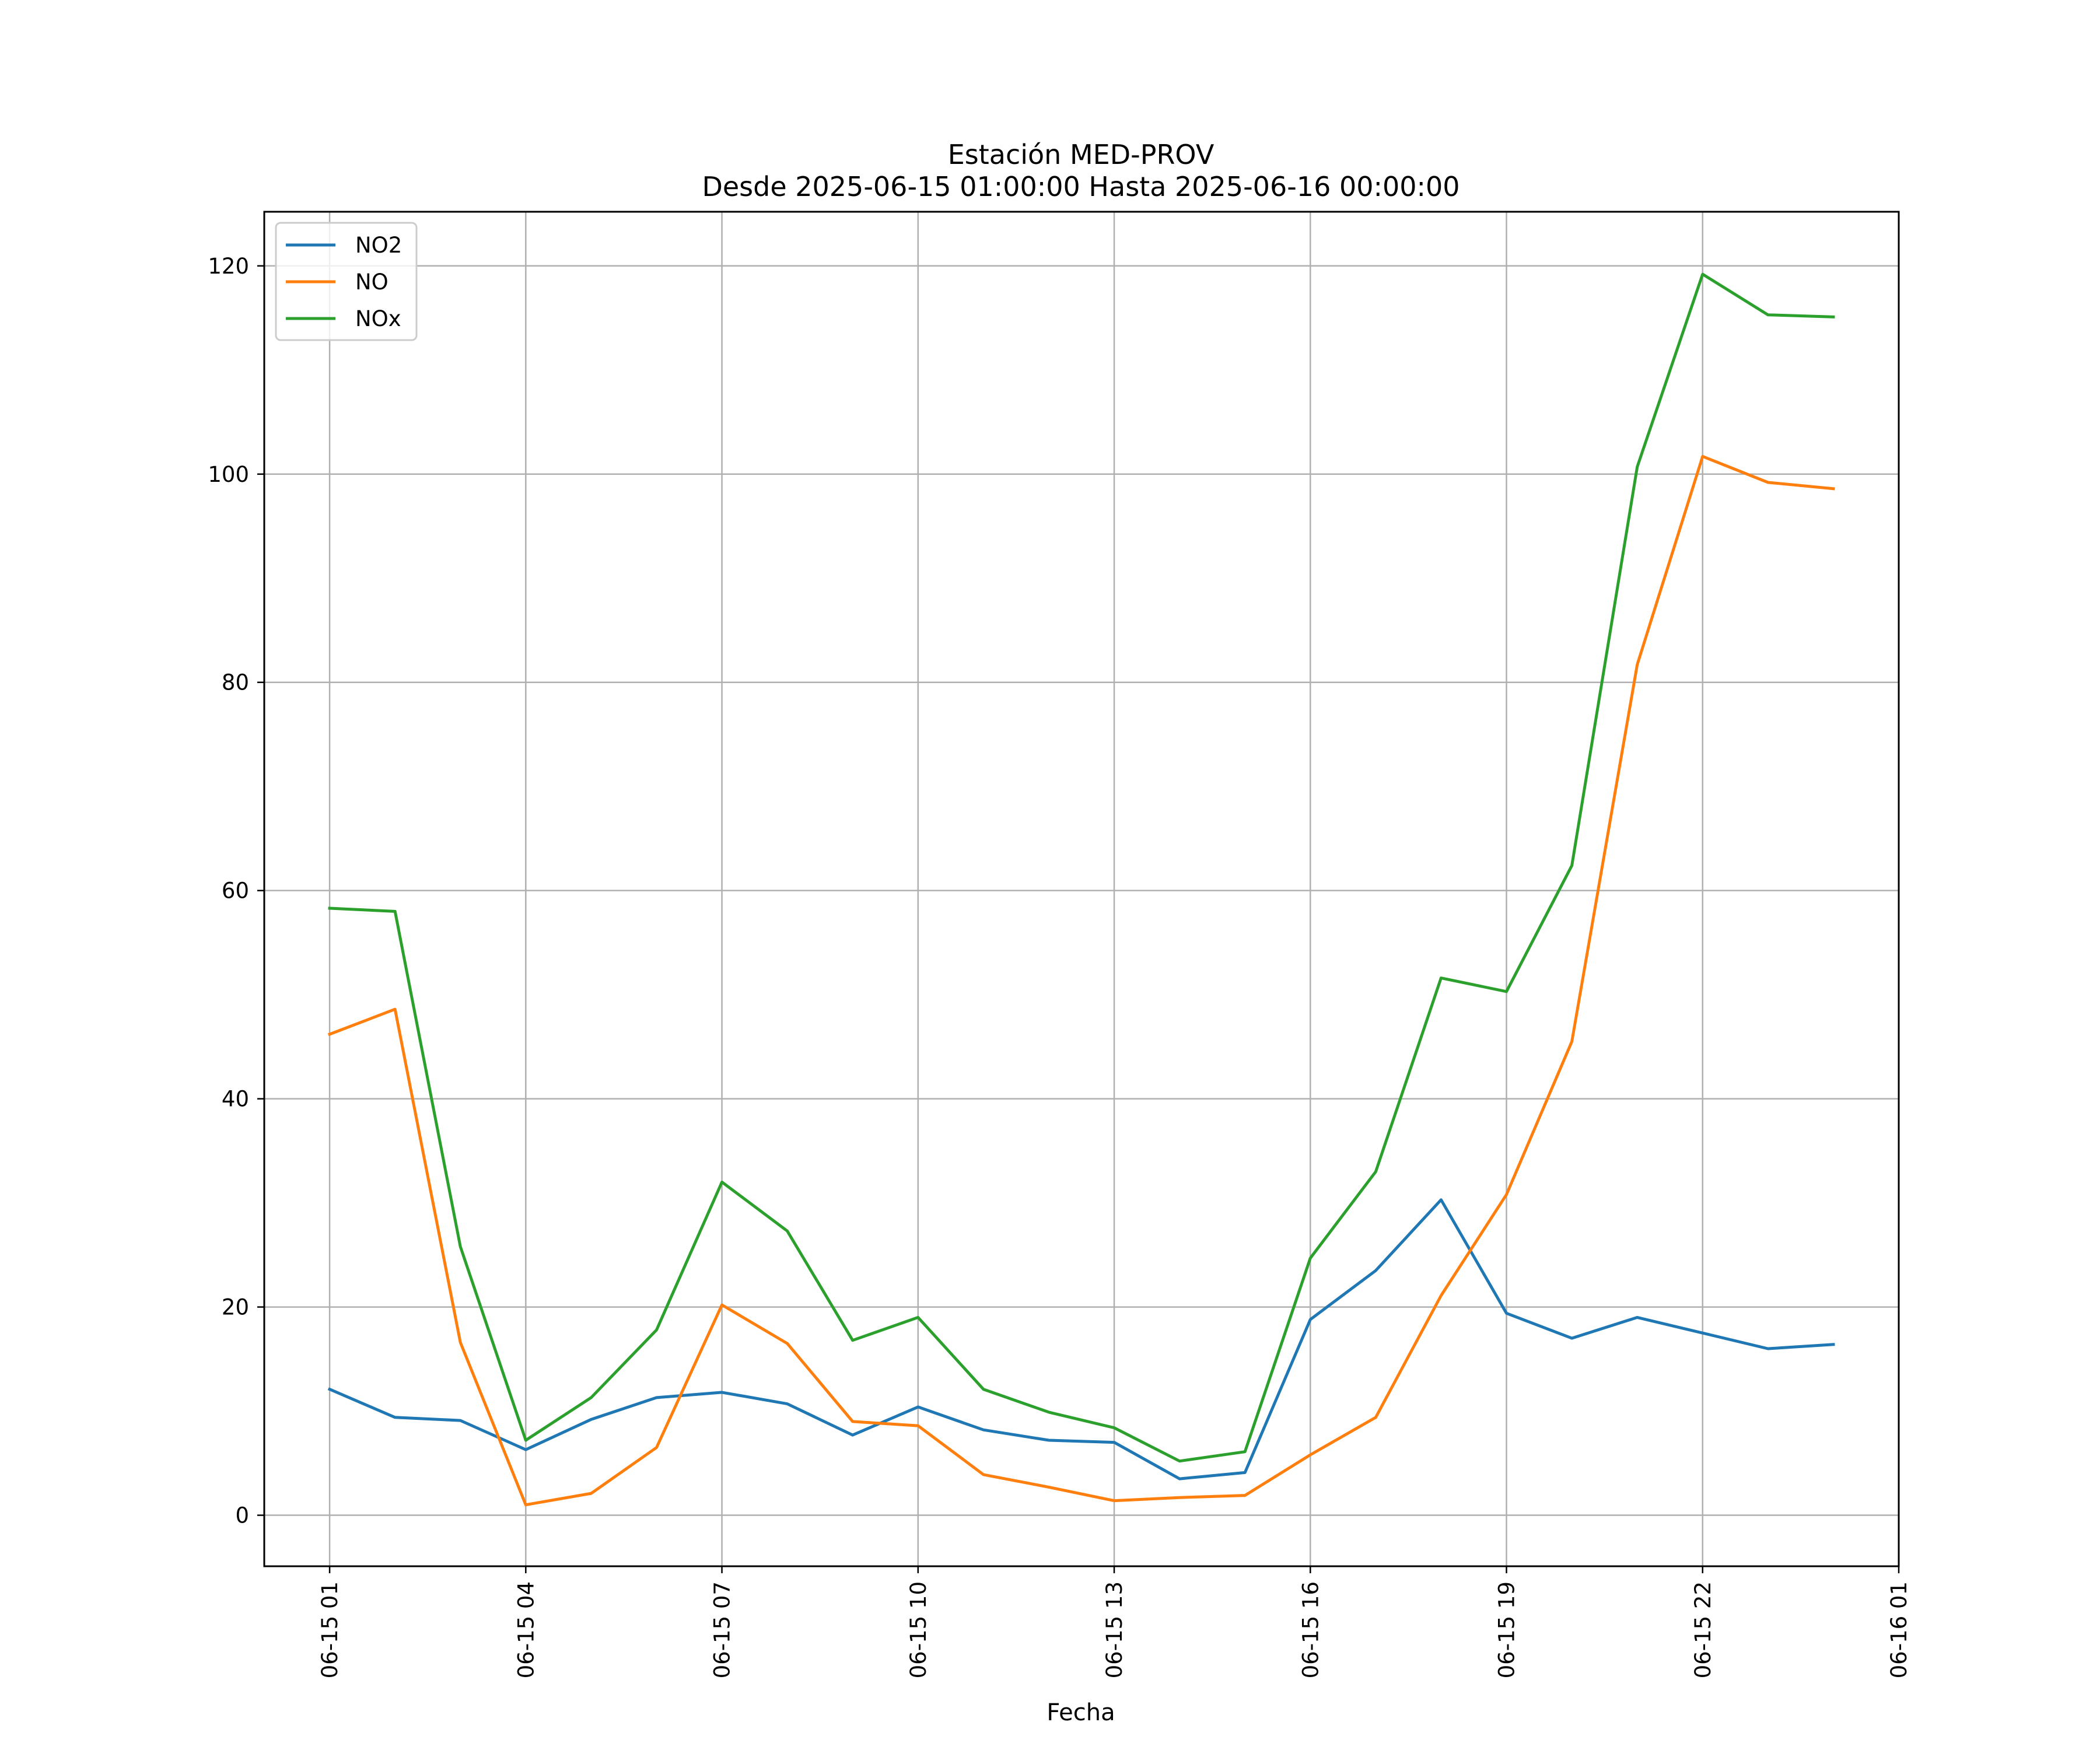 The height and width of the screenshot is (1750, 2100). Describe the element at coordinates (1081, 1339) in the screenshot. I see `series-line-no2` at that location.